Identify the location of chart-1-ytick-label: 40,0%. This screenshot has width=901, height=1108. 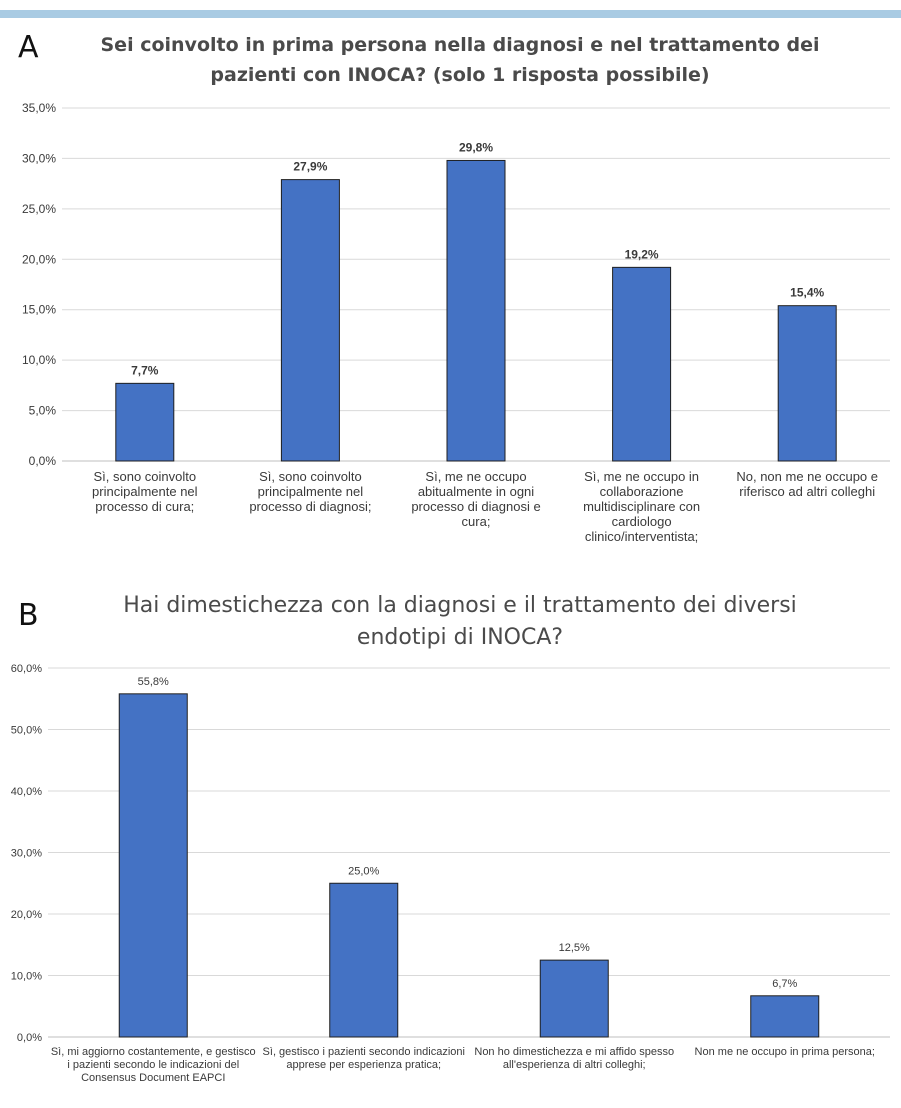
(26, 792).